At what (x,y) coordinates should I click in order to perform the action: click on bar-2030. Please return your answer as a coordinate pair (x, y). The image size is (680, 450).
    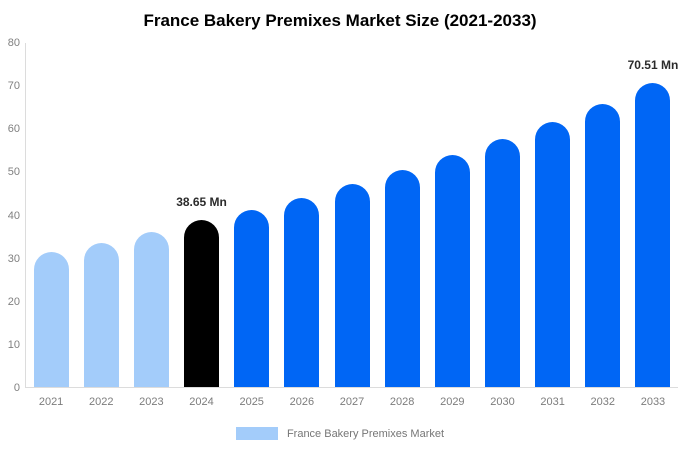
    Looking at the image, I should click on (502, 263).